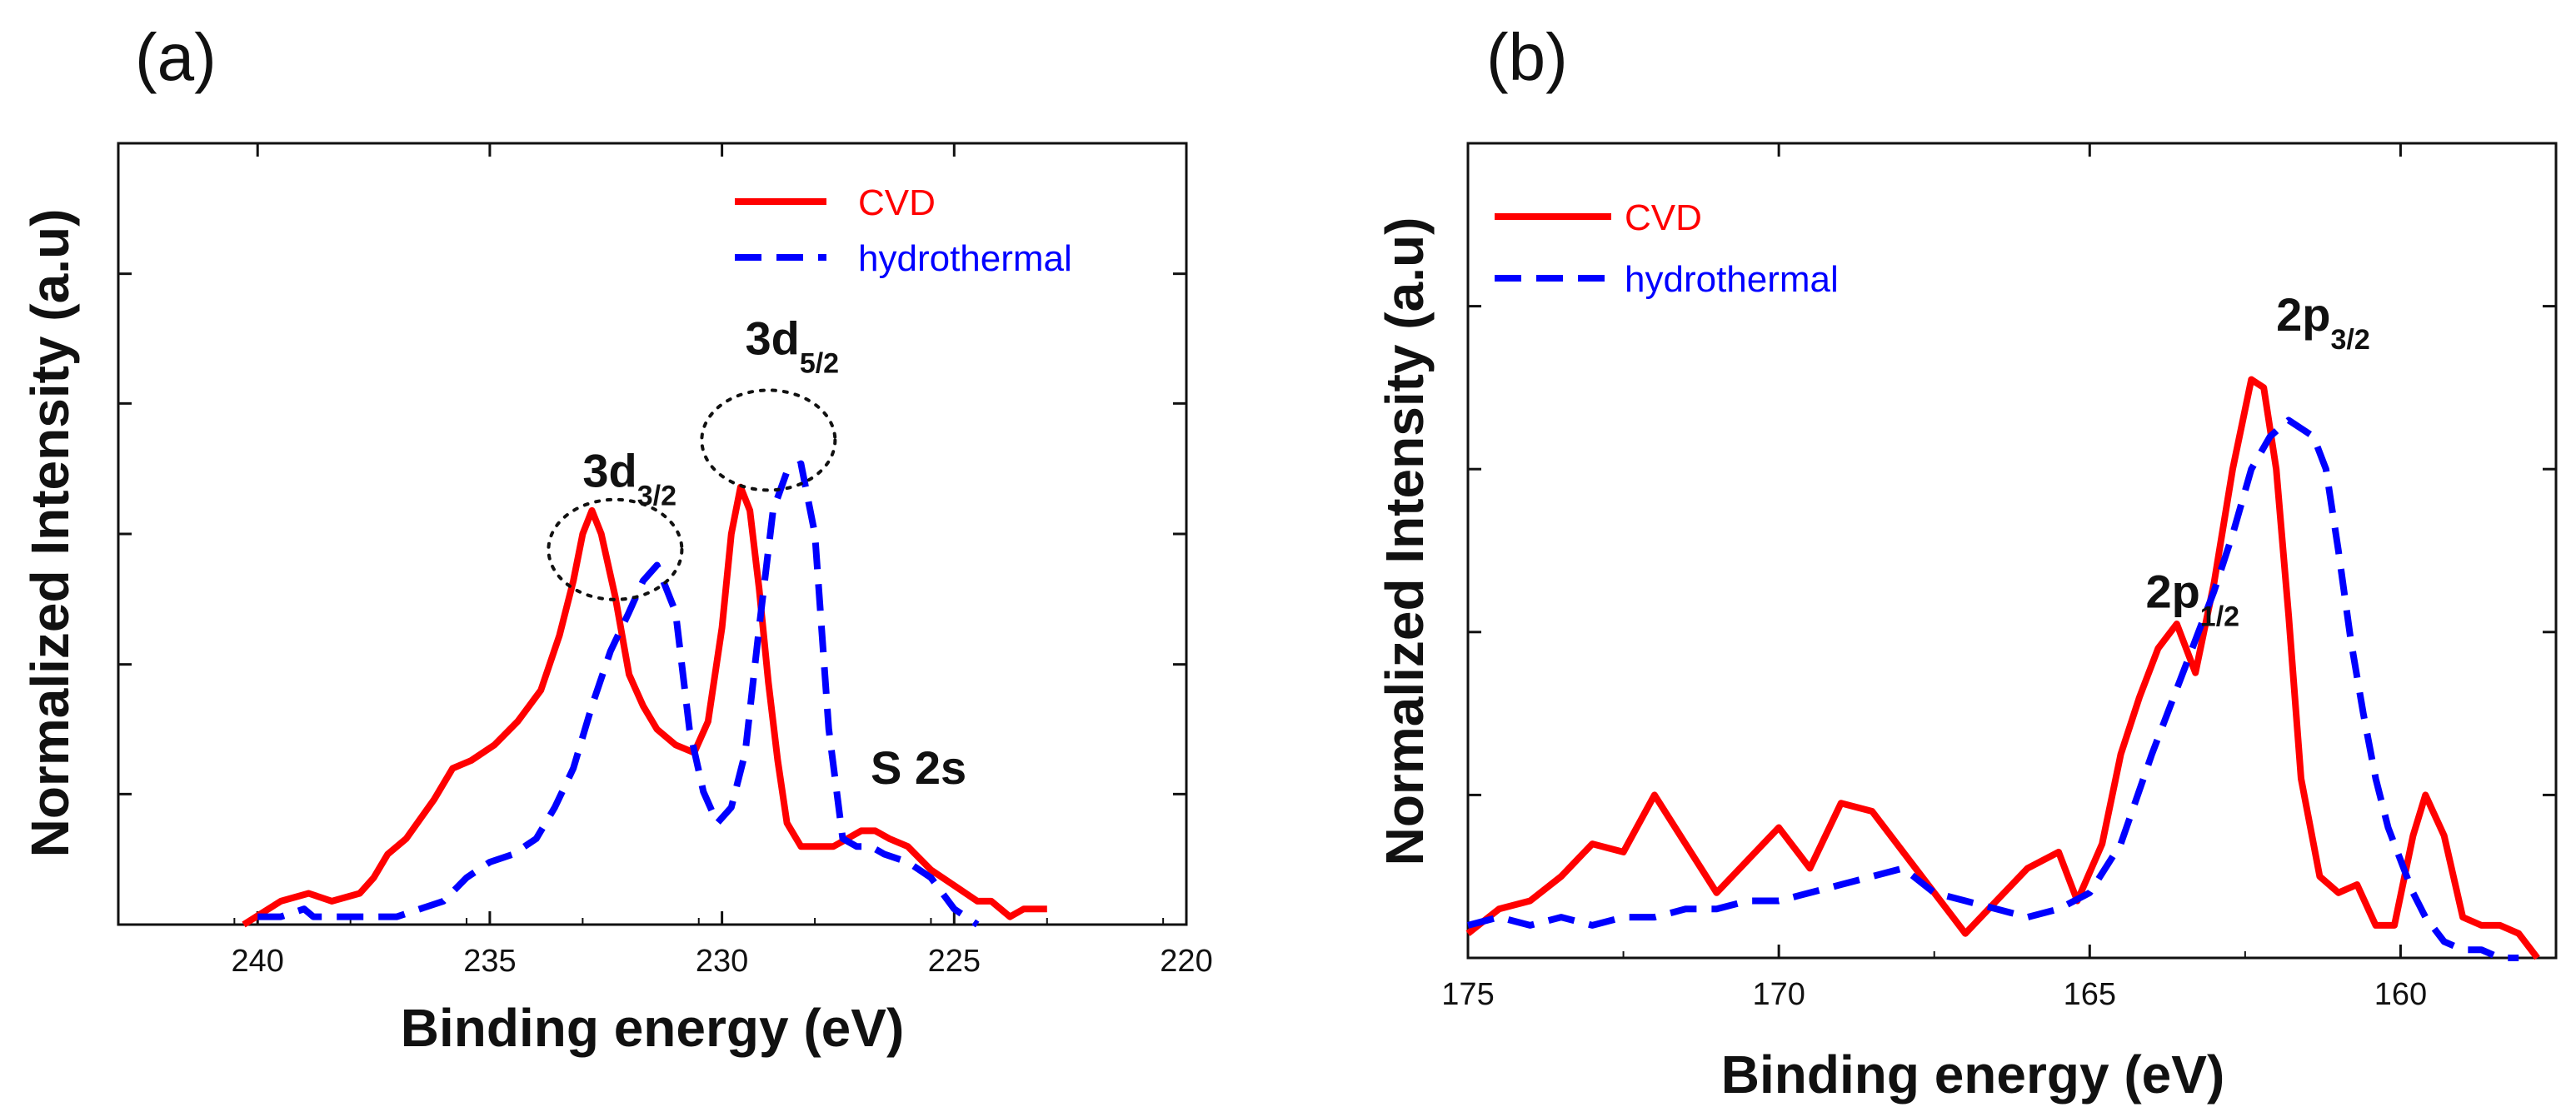 This screenshot has width=2576, height=1117. I want to click on legend-label-cvd-b: CVD, so click(1663, 217).